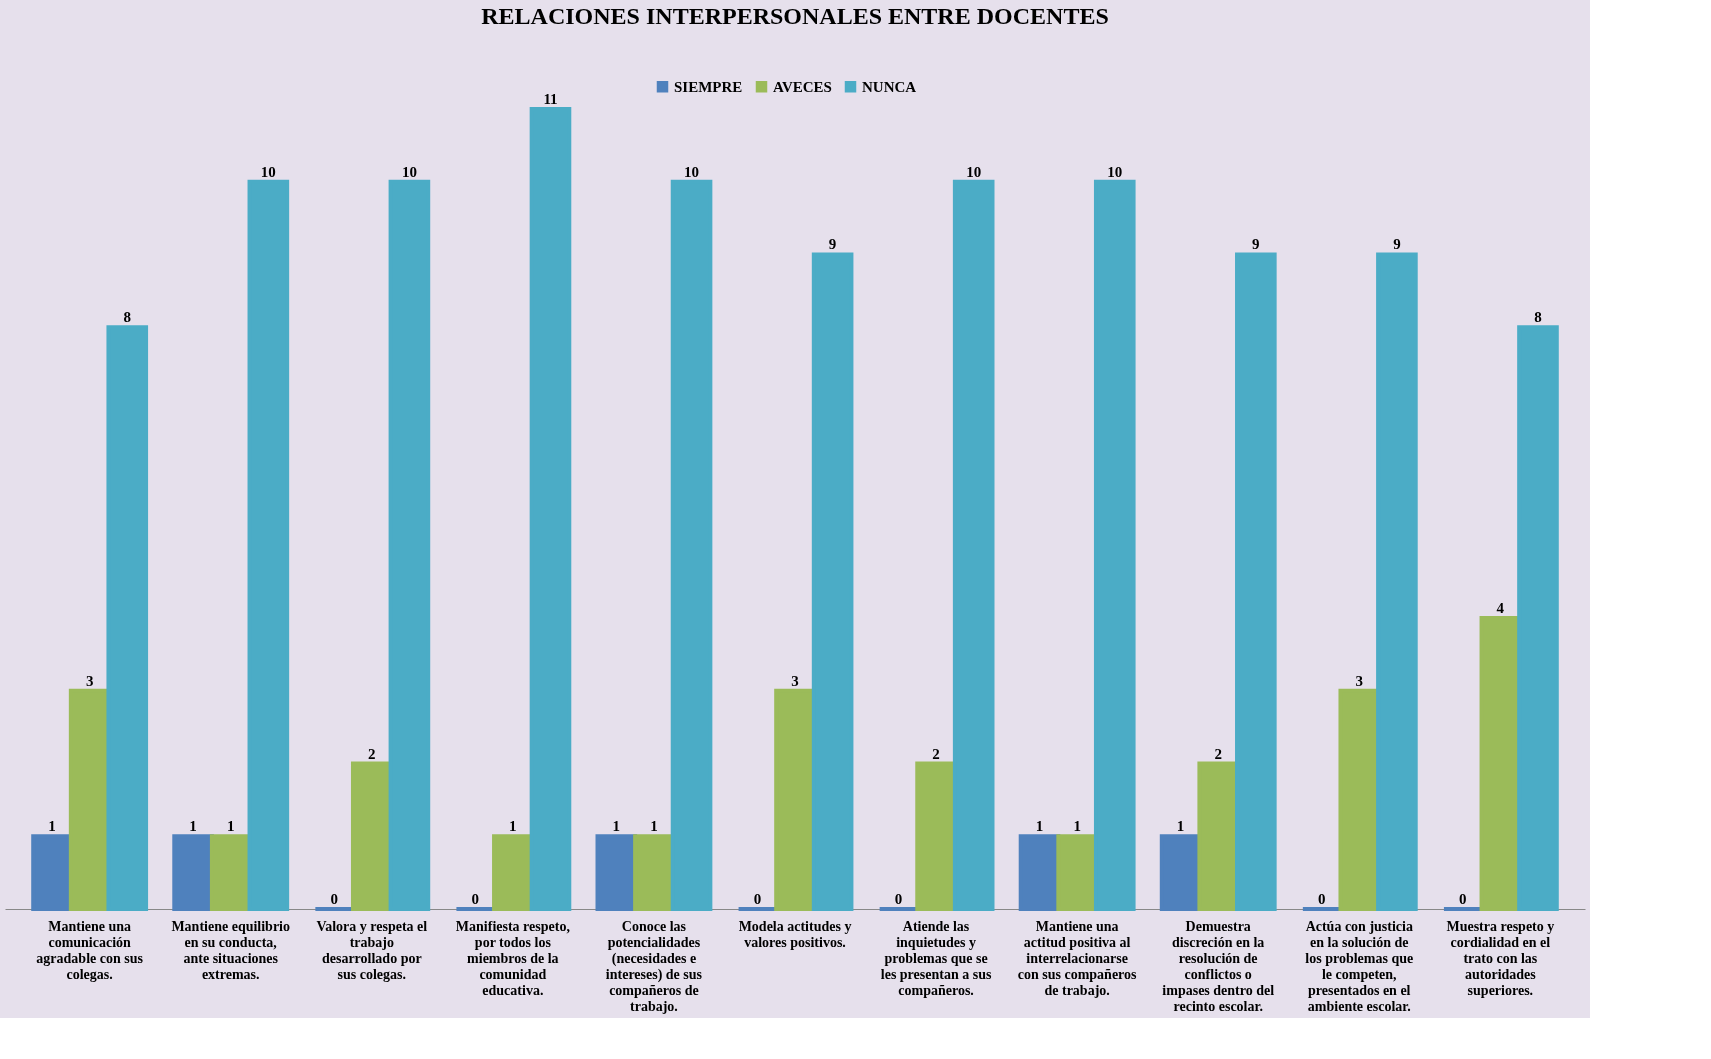  Describe the element at coordinates (90, 950) in the screenshot. I see `x-tick-label: Mantiene una comunicación agradable con sus colegas.` at that location.